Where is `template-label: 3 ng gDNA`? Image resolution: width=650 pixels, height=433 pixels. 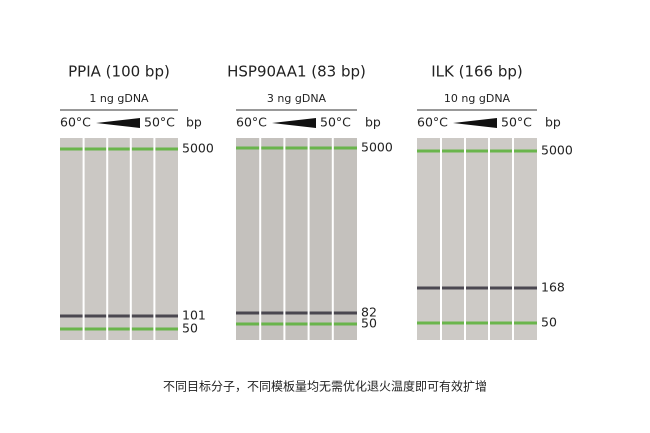
template-label: 3 ng gDNA is located at coordinates (297, 98).